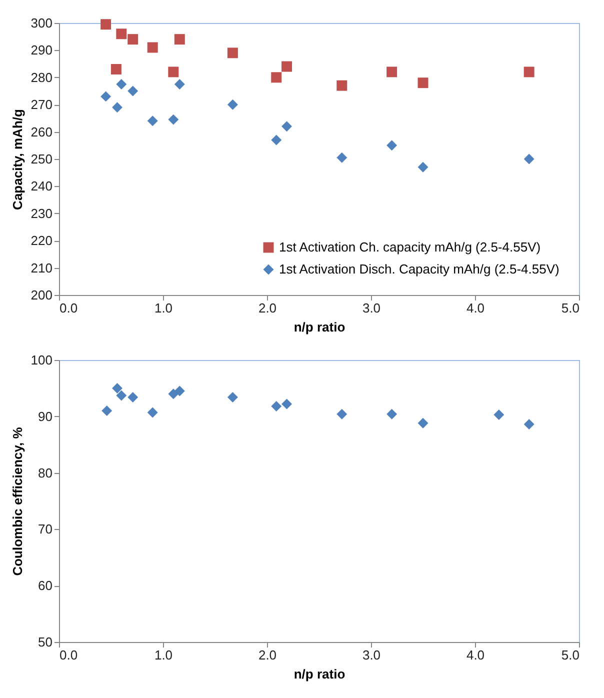  What do you see at coordinates (45, 586) in the screenshot?
I see `y-tick-label: 60` at bounding box center [45, 586].